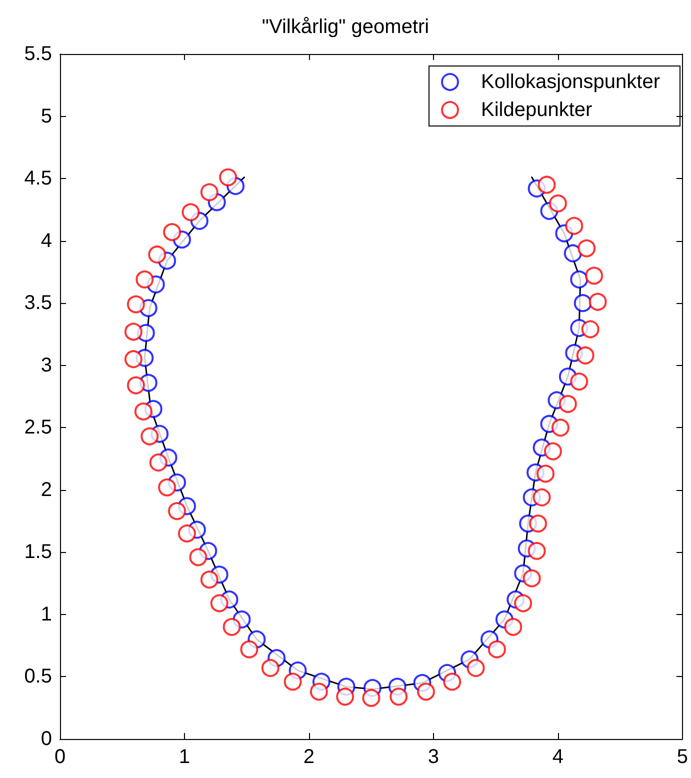  What do you see at coordinates (38, 552) in the screenshot?
I see `y-tick-label: 1.5` at bounding box center [38, 552].